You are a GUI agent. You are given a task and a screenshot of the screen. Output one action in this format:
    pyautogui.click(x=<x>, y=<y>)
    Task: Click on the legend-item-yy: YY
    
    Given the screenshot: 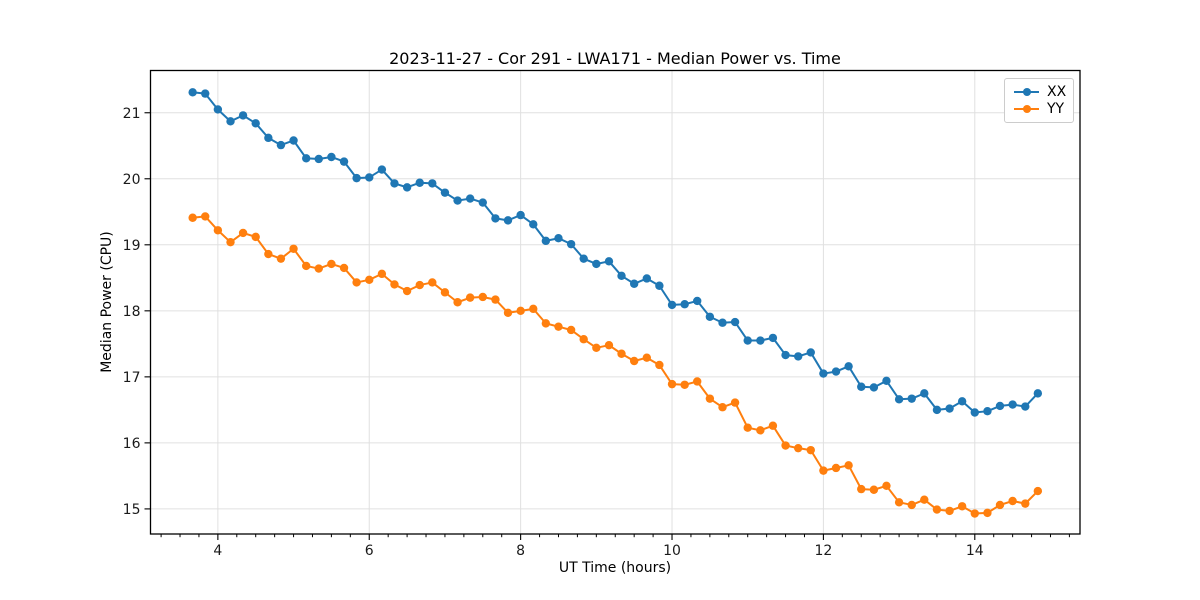 What is the action you would take?
    pyautogui.click(x=1039, y=109)
    